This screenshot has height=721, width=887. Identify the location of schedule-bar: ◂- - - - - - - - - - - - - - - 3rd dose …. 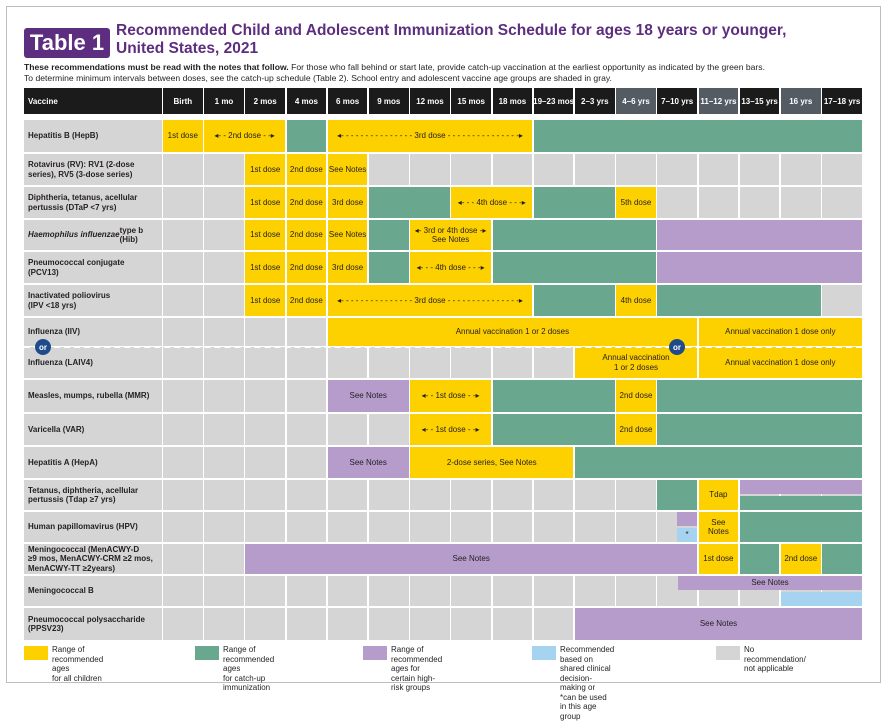
(430, 300).